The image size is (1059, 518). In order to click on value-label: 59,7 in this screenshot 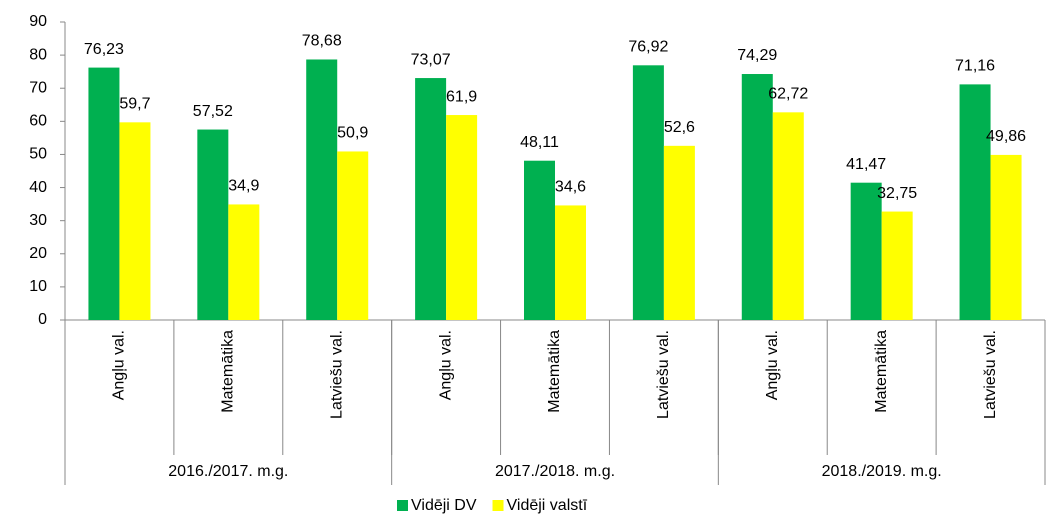, I will do `click(134, 104)`.